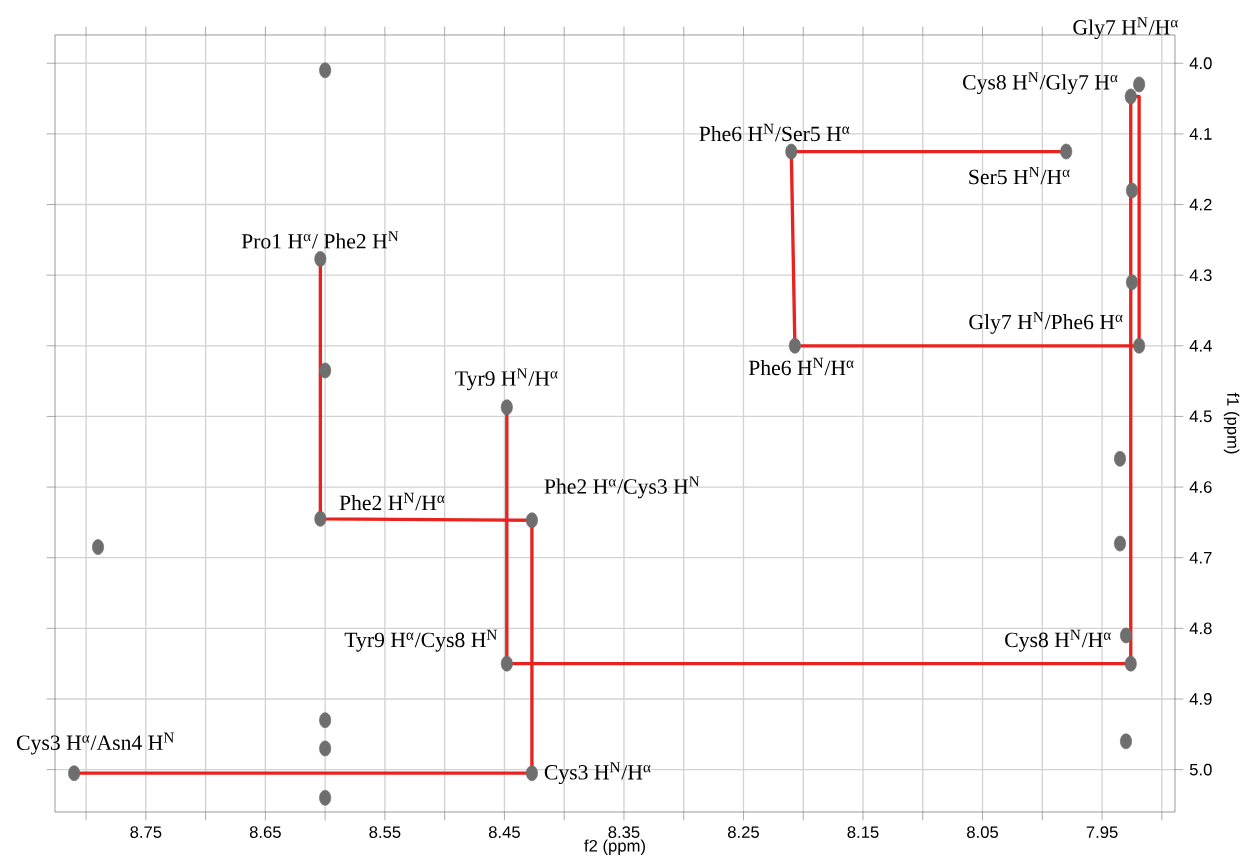  I want to click on x-tick-label: 8.45, so click(504, 832).